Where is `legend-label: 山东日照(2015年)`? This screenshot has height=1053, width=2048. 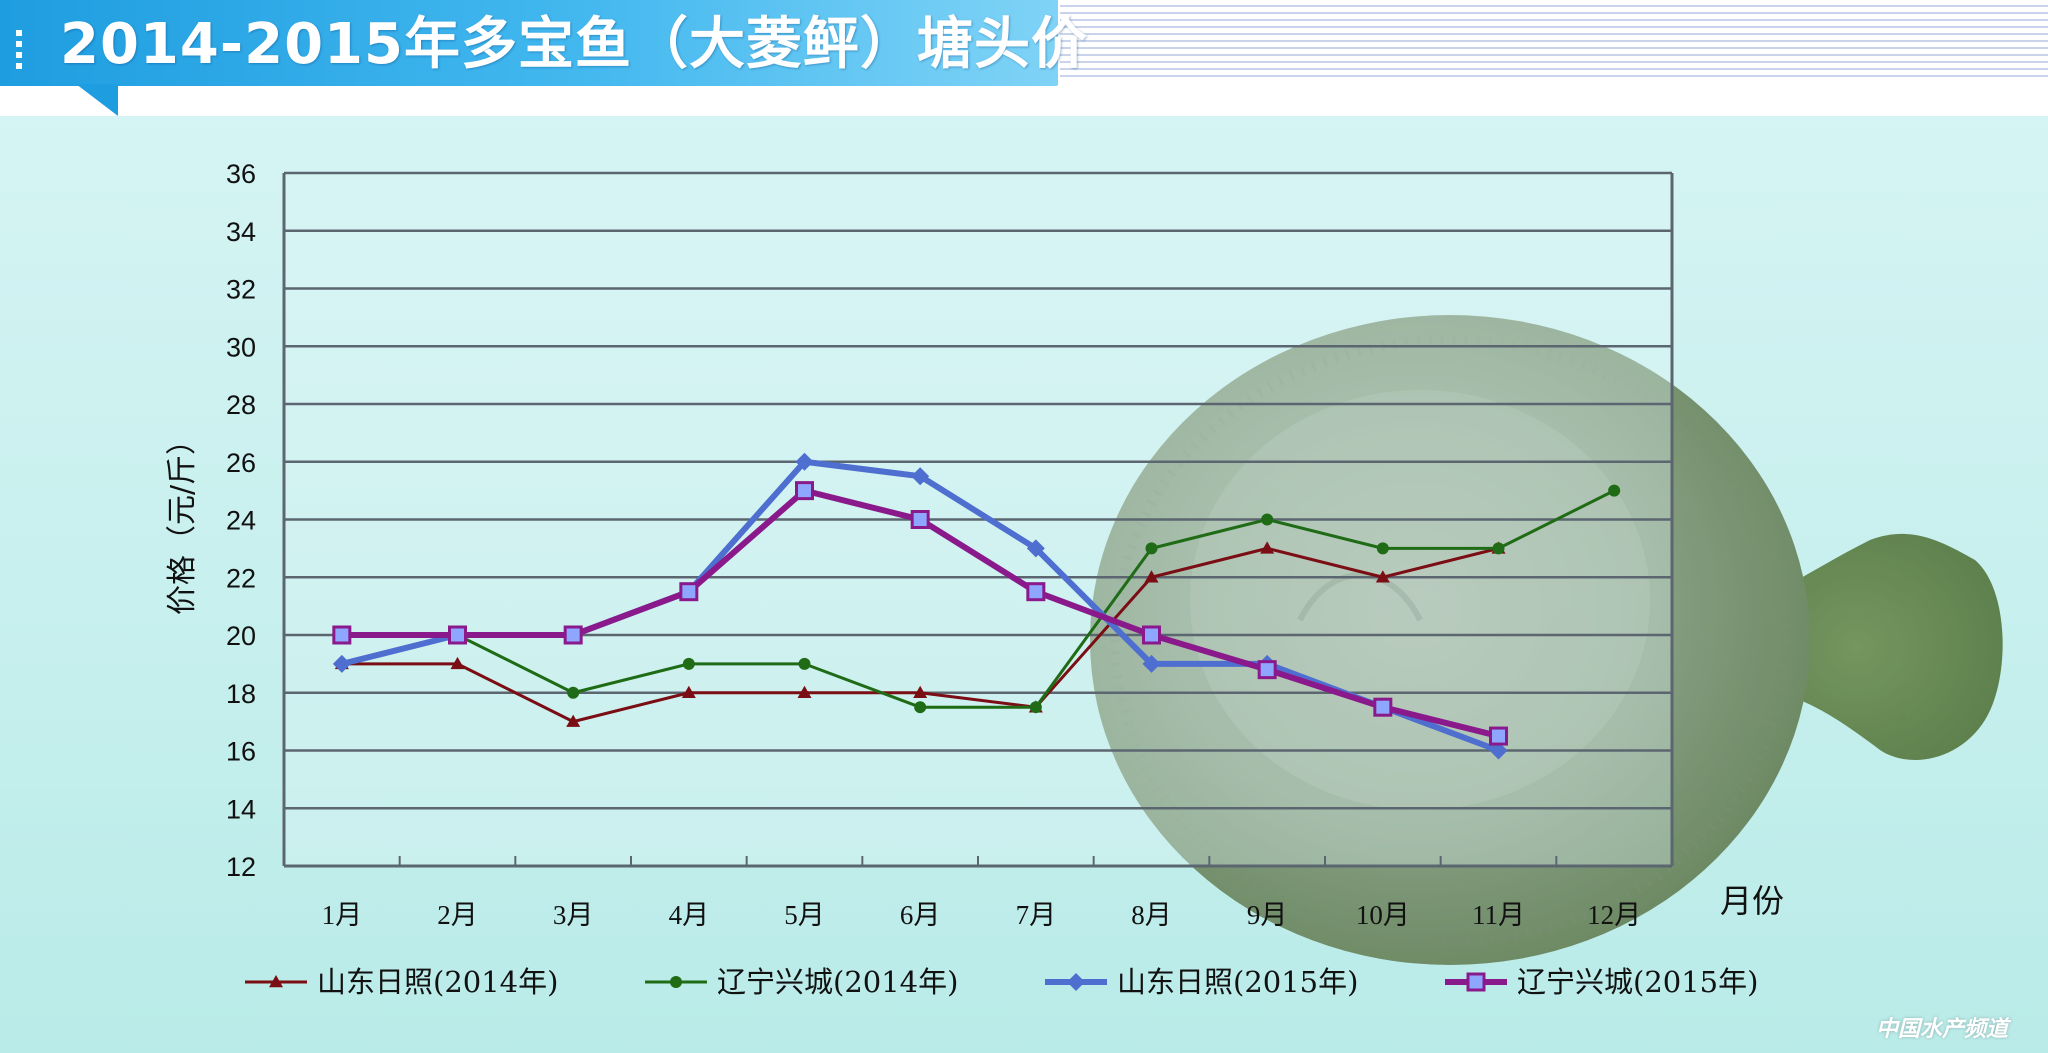
legend-label: 山东日照(2015年) is located at coordinates (1237, 982).